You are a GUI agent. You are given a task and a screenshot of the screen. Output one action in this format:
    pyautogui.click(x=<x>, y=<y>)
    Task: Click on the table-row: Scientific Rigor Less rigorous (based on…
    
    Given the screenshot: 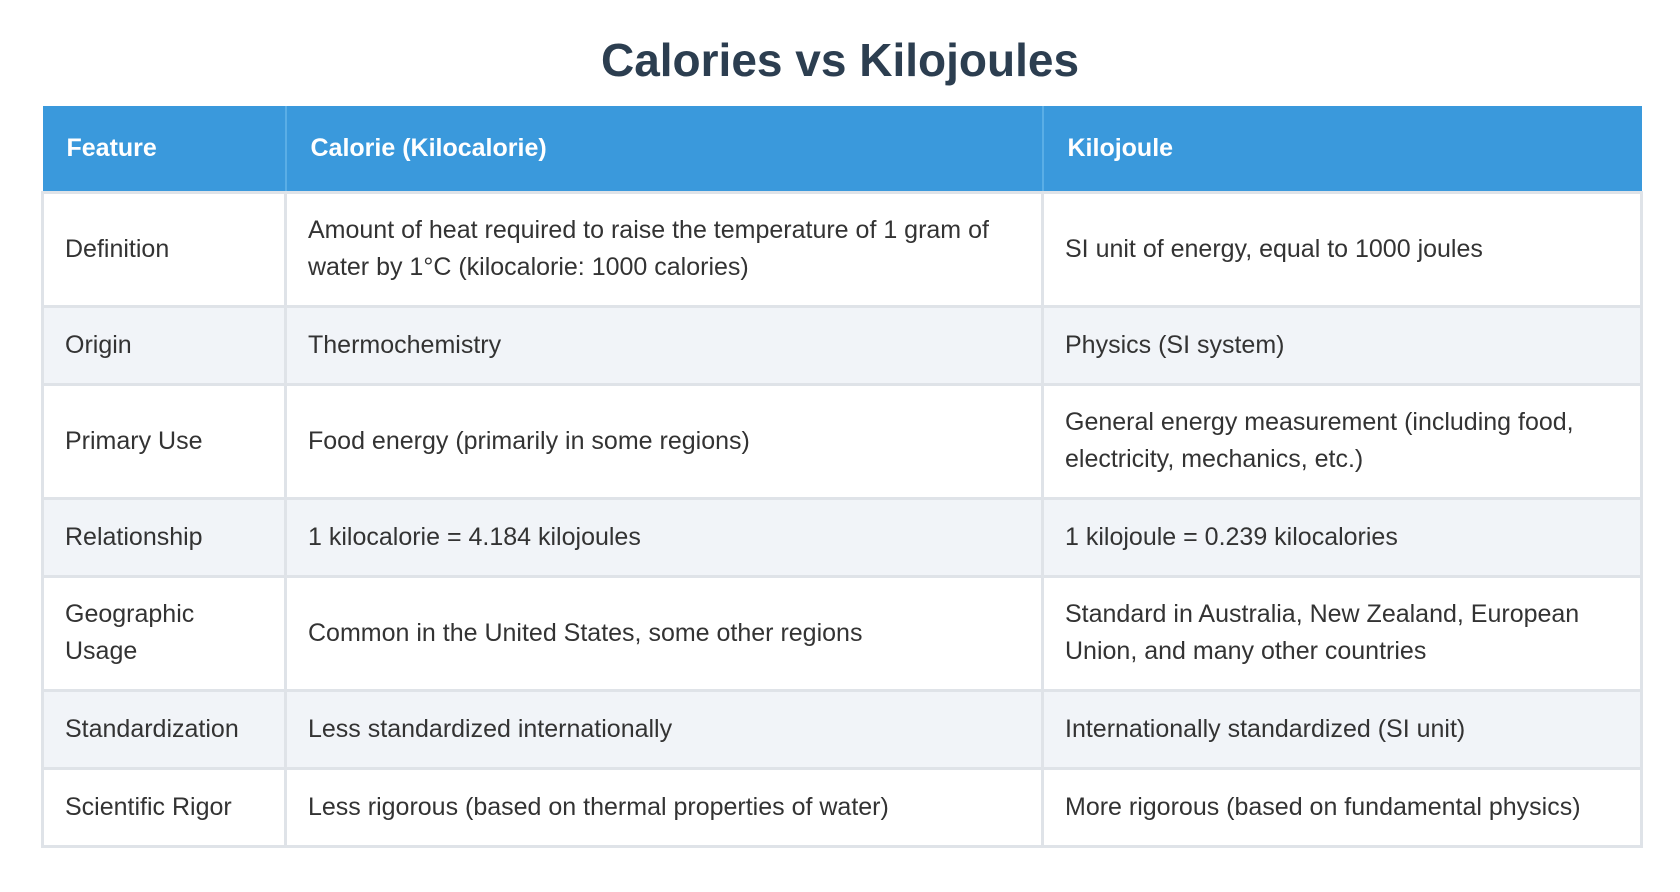 What is the action you would take?
    pyautogui.click(x=842, y=807)
    